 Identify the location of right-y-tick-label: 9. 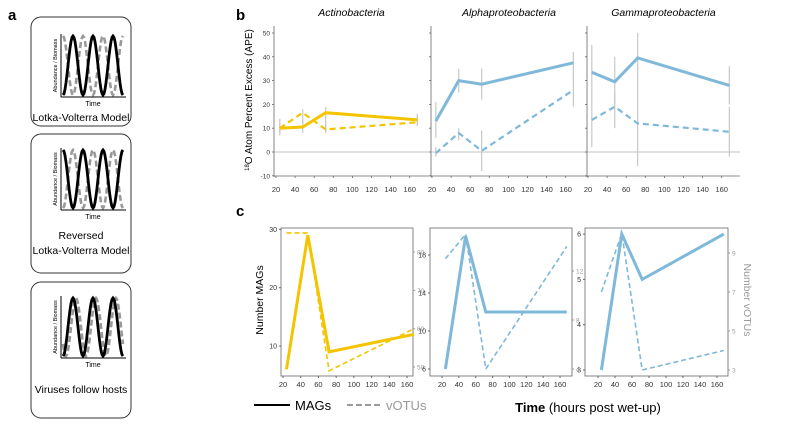
(734, 254).